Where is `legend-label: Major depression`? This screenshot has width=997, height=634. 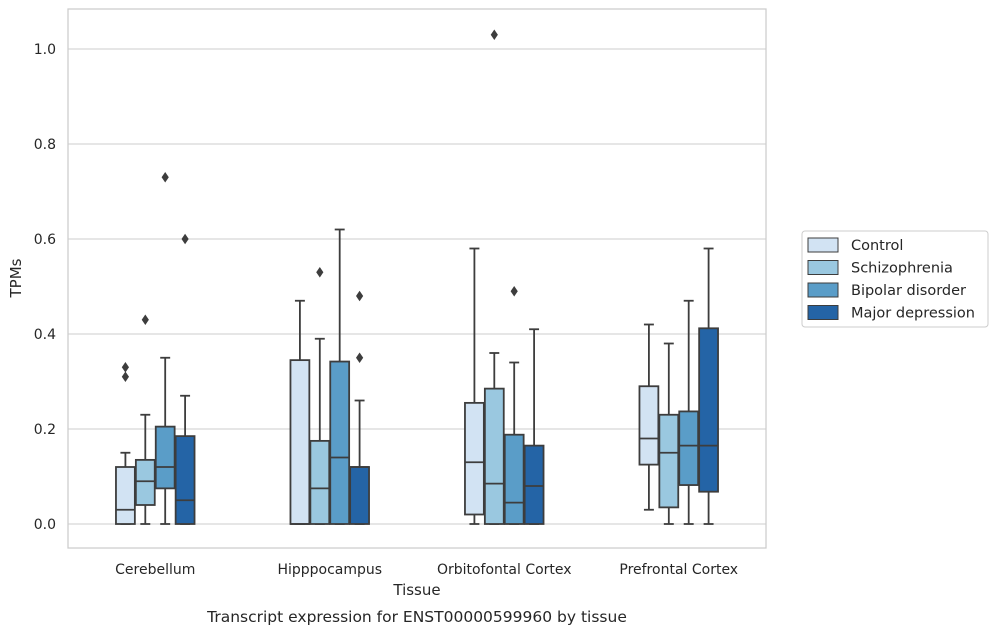
legend-label: Major depression is located at coordinates (913, 314).